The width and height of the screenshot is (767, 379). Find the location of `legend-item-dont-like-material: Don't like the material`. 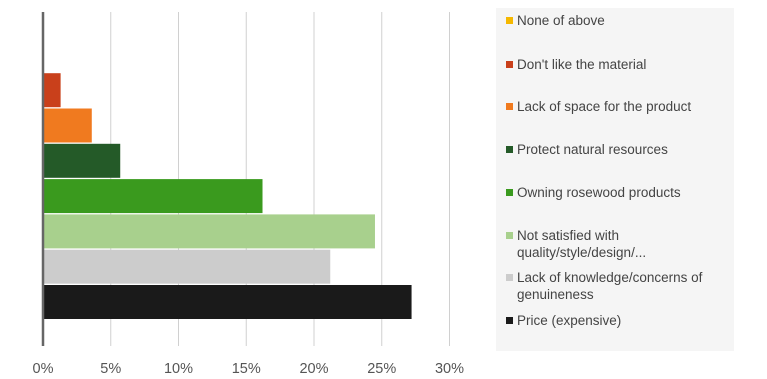

legend-item-dont-like-material: Don't like the material is located at coordinates (618, 64).